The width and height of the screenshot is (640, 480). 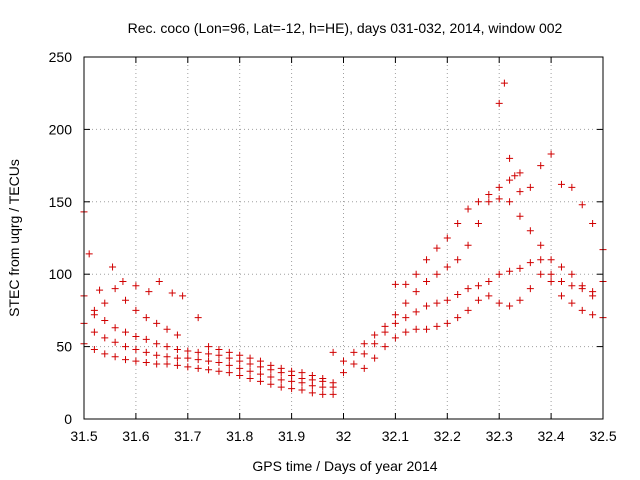 What do you see at coordinates (61, 202) in the screenshot?
I see `y-tick-label: 150` at bounding box center [61, 202].